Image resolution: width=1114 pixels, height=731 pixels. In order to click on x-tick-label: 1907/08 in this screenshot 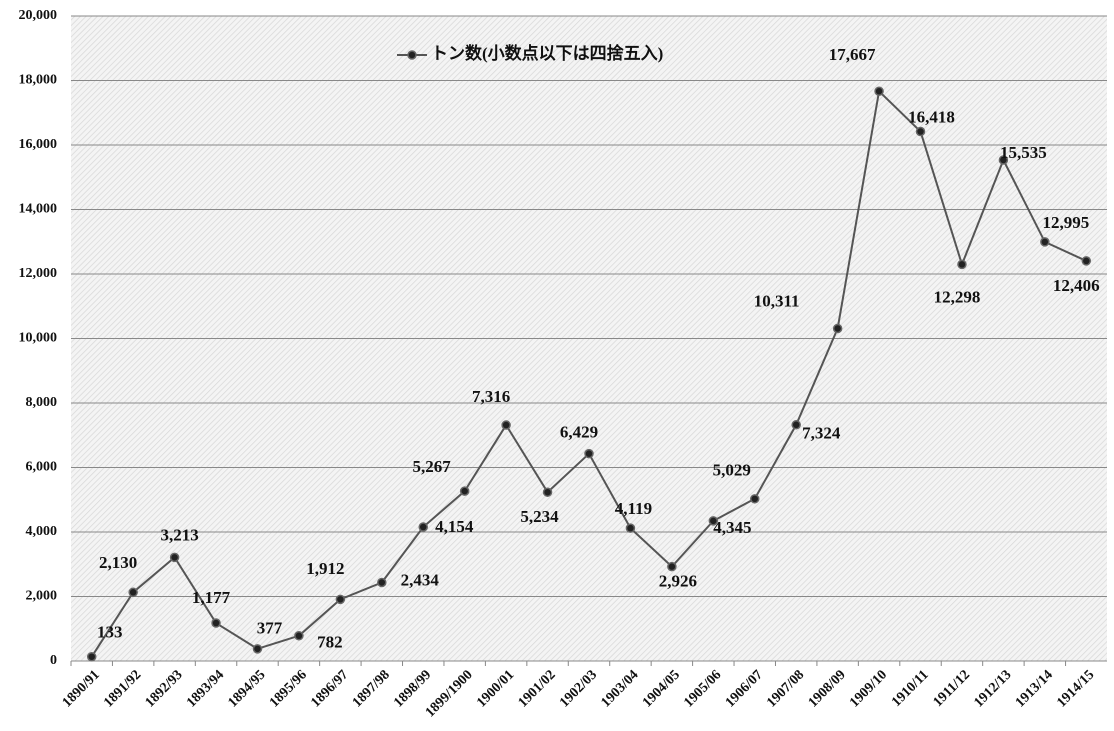, I will do `click(785, 688)`.